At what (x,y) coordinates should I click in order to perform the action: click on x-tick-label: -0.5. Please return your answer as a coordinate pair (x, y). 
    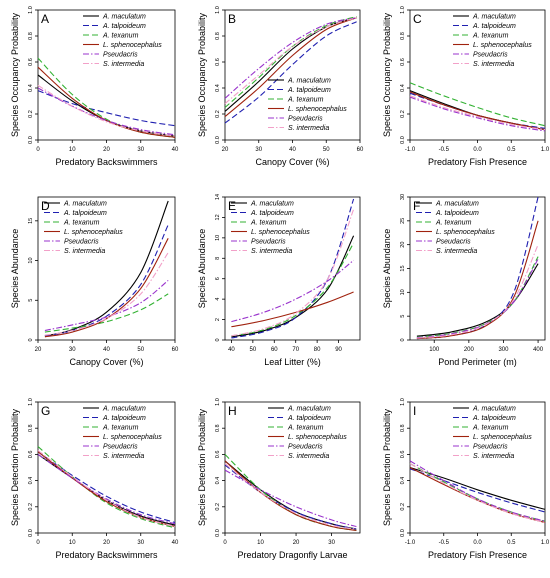
    Looking at the image, I should click on (444, 150).